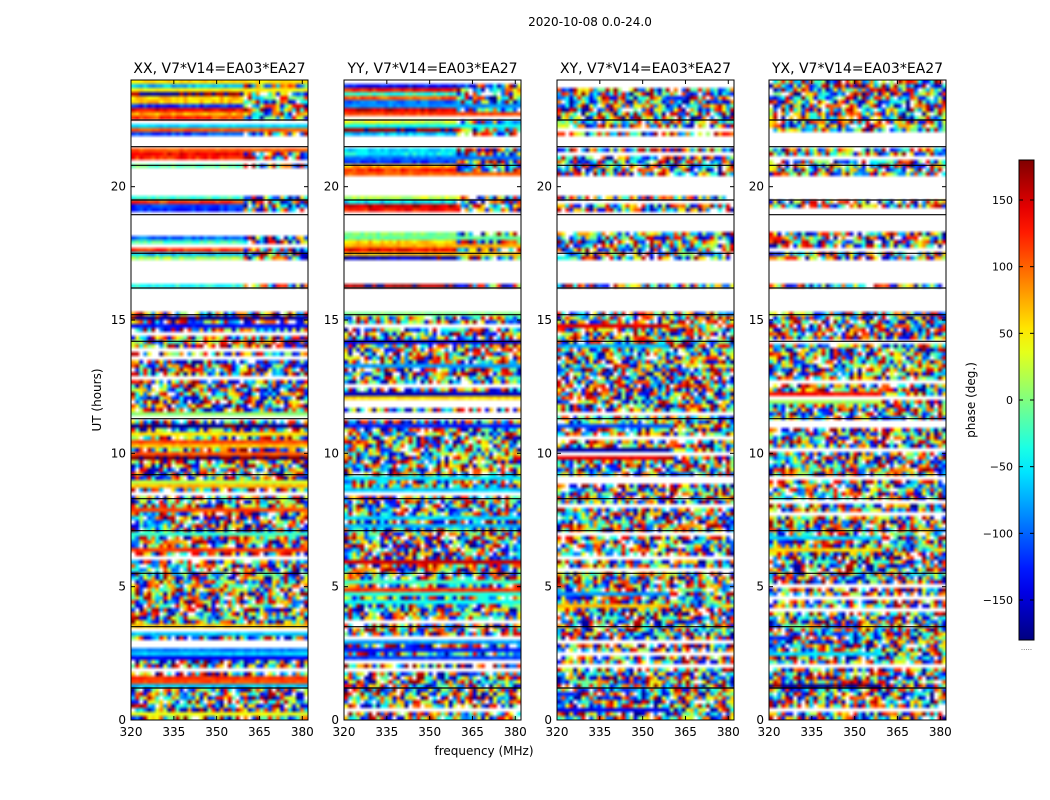 The image size is (1050, 800). What do you see at coordinates (971, 400) in the screenshot?
I see `colorbar-label: phase (deg.)` at bounding box center [971, 400].